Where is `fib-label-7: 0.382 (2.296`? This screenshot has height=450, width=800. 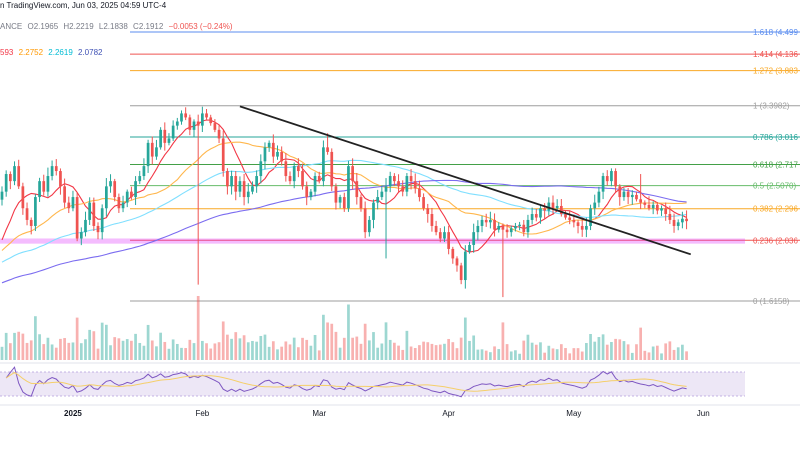
fib-label-7: 0.382 (2.296 is located at coordinates (775, 209).